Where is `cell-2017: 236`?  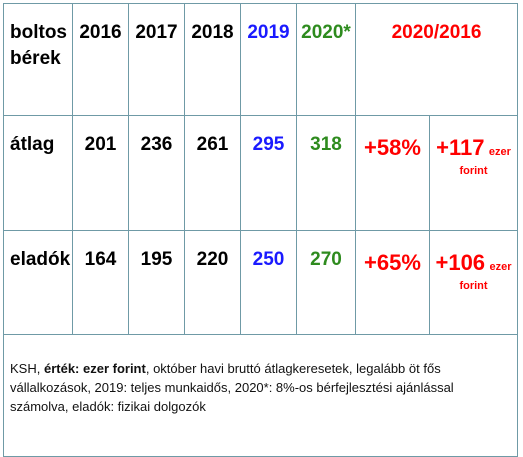 cell-2017: 236 is located at coordinates (156, 173).